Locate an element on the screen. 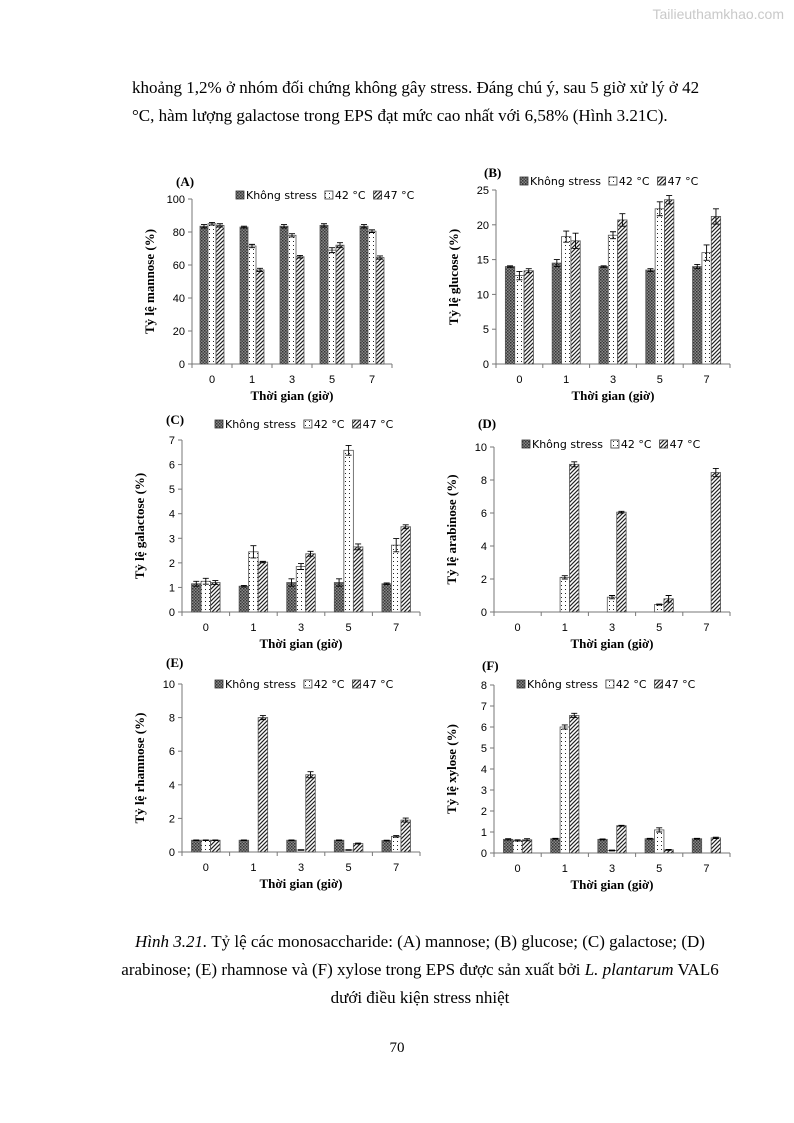 This screenshot has width=794, height=1123. y-tick-label: 20 is located at coordinates (483, 226).